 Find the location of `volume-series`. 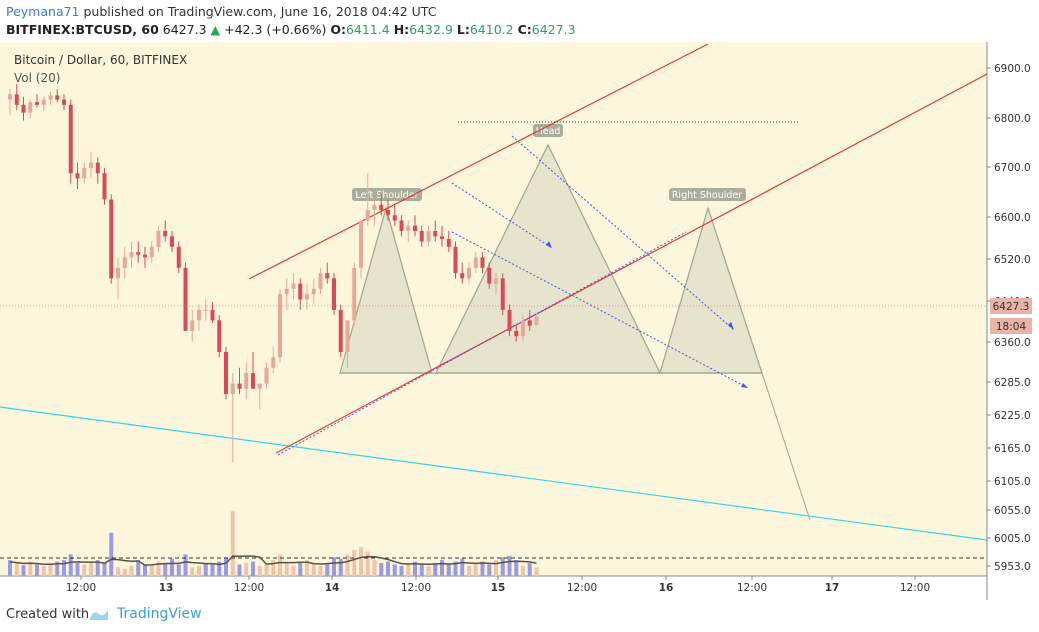

volume-series is located at coordinates (273, 543).